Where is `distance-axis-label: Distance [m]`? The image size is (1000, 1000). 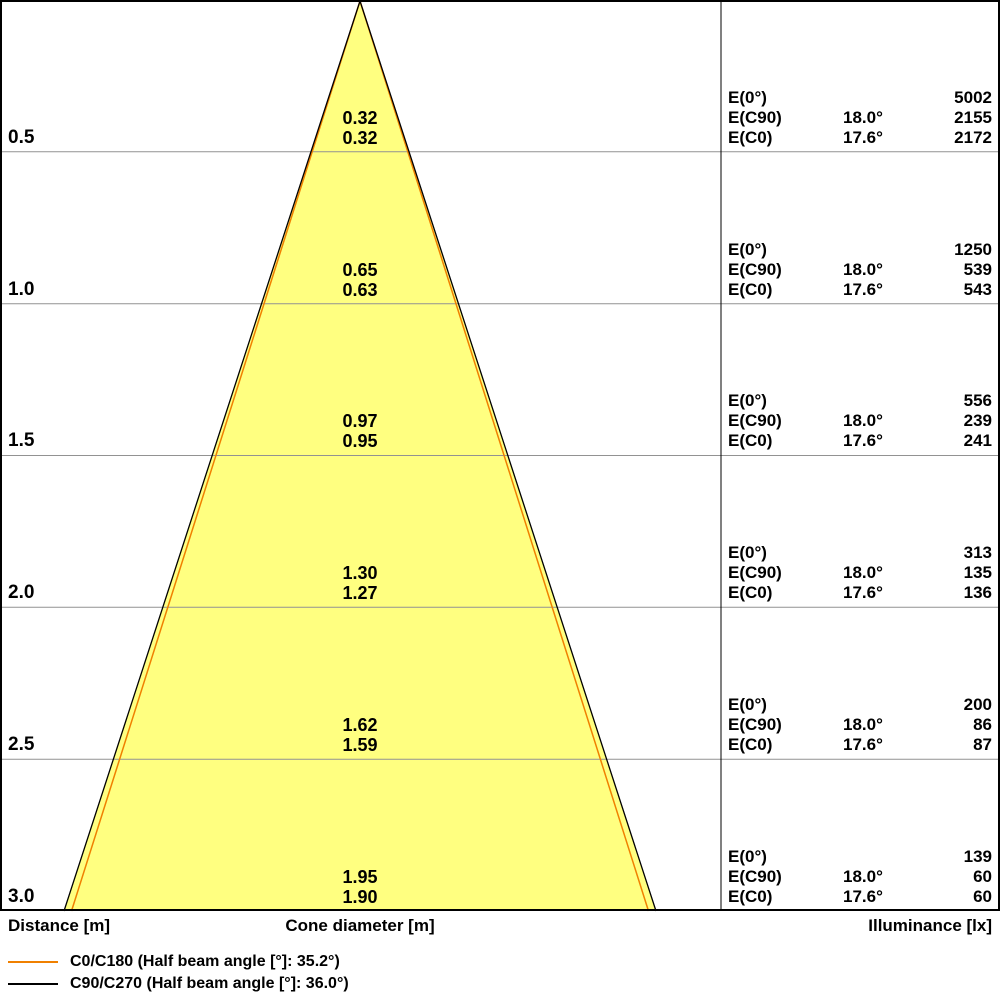
distance-axis-label: Distance [m] is located at coordinates (59, 925).